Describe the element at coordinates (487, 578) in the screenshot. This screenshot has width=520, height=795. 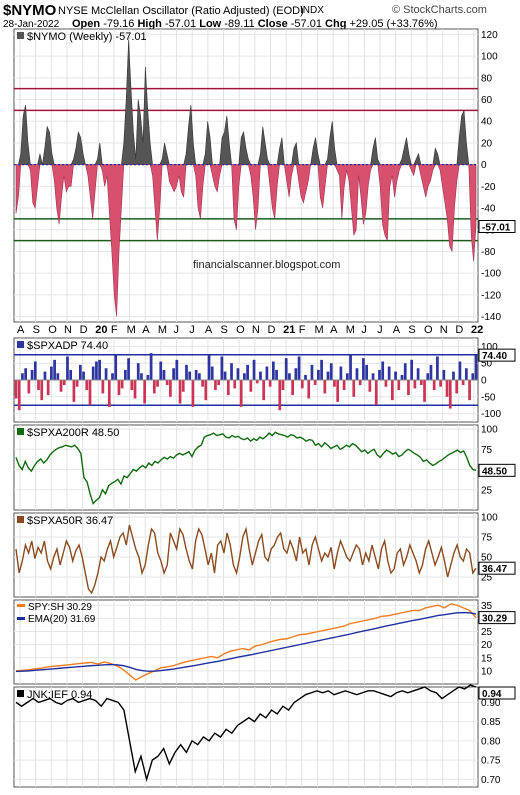
I see `y-tick-label: 25` at that location.